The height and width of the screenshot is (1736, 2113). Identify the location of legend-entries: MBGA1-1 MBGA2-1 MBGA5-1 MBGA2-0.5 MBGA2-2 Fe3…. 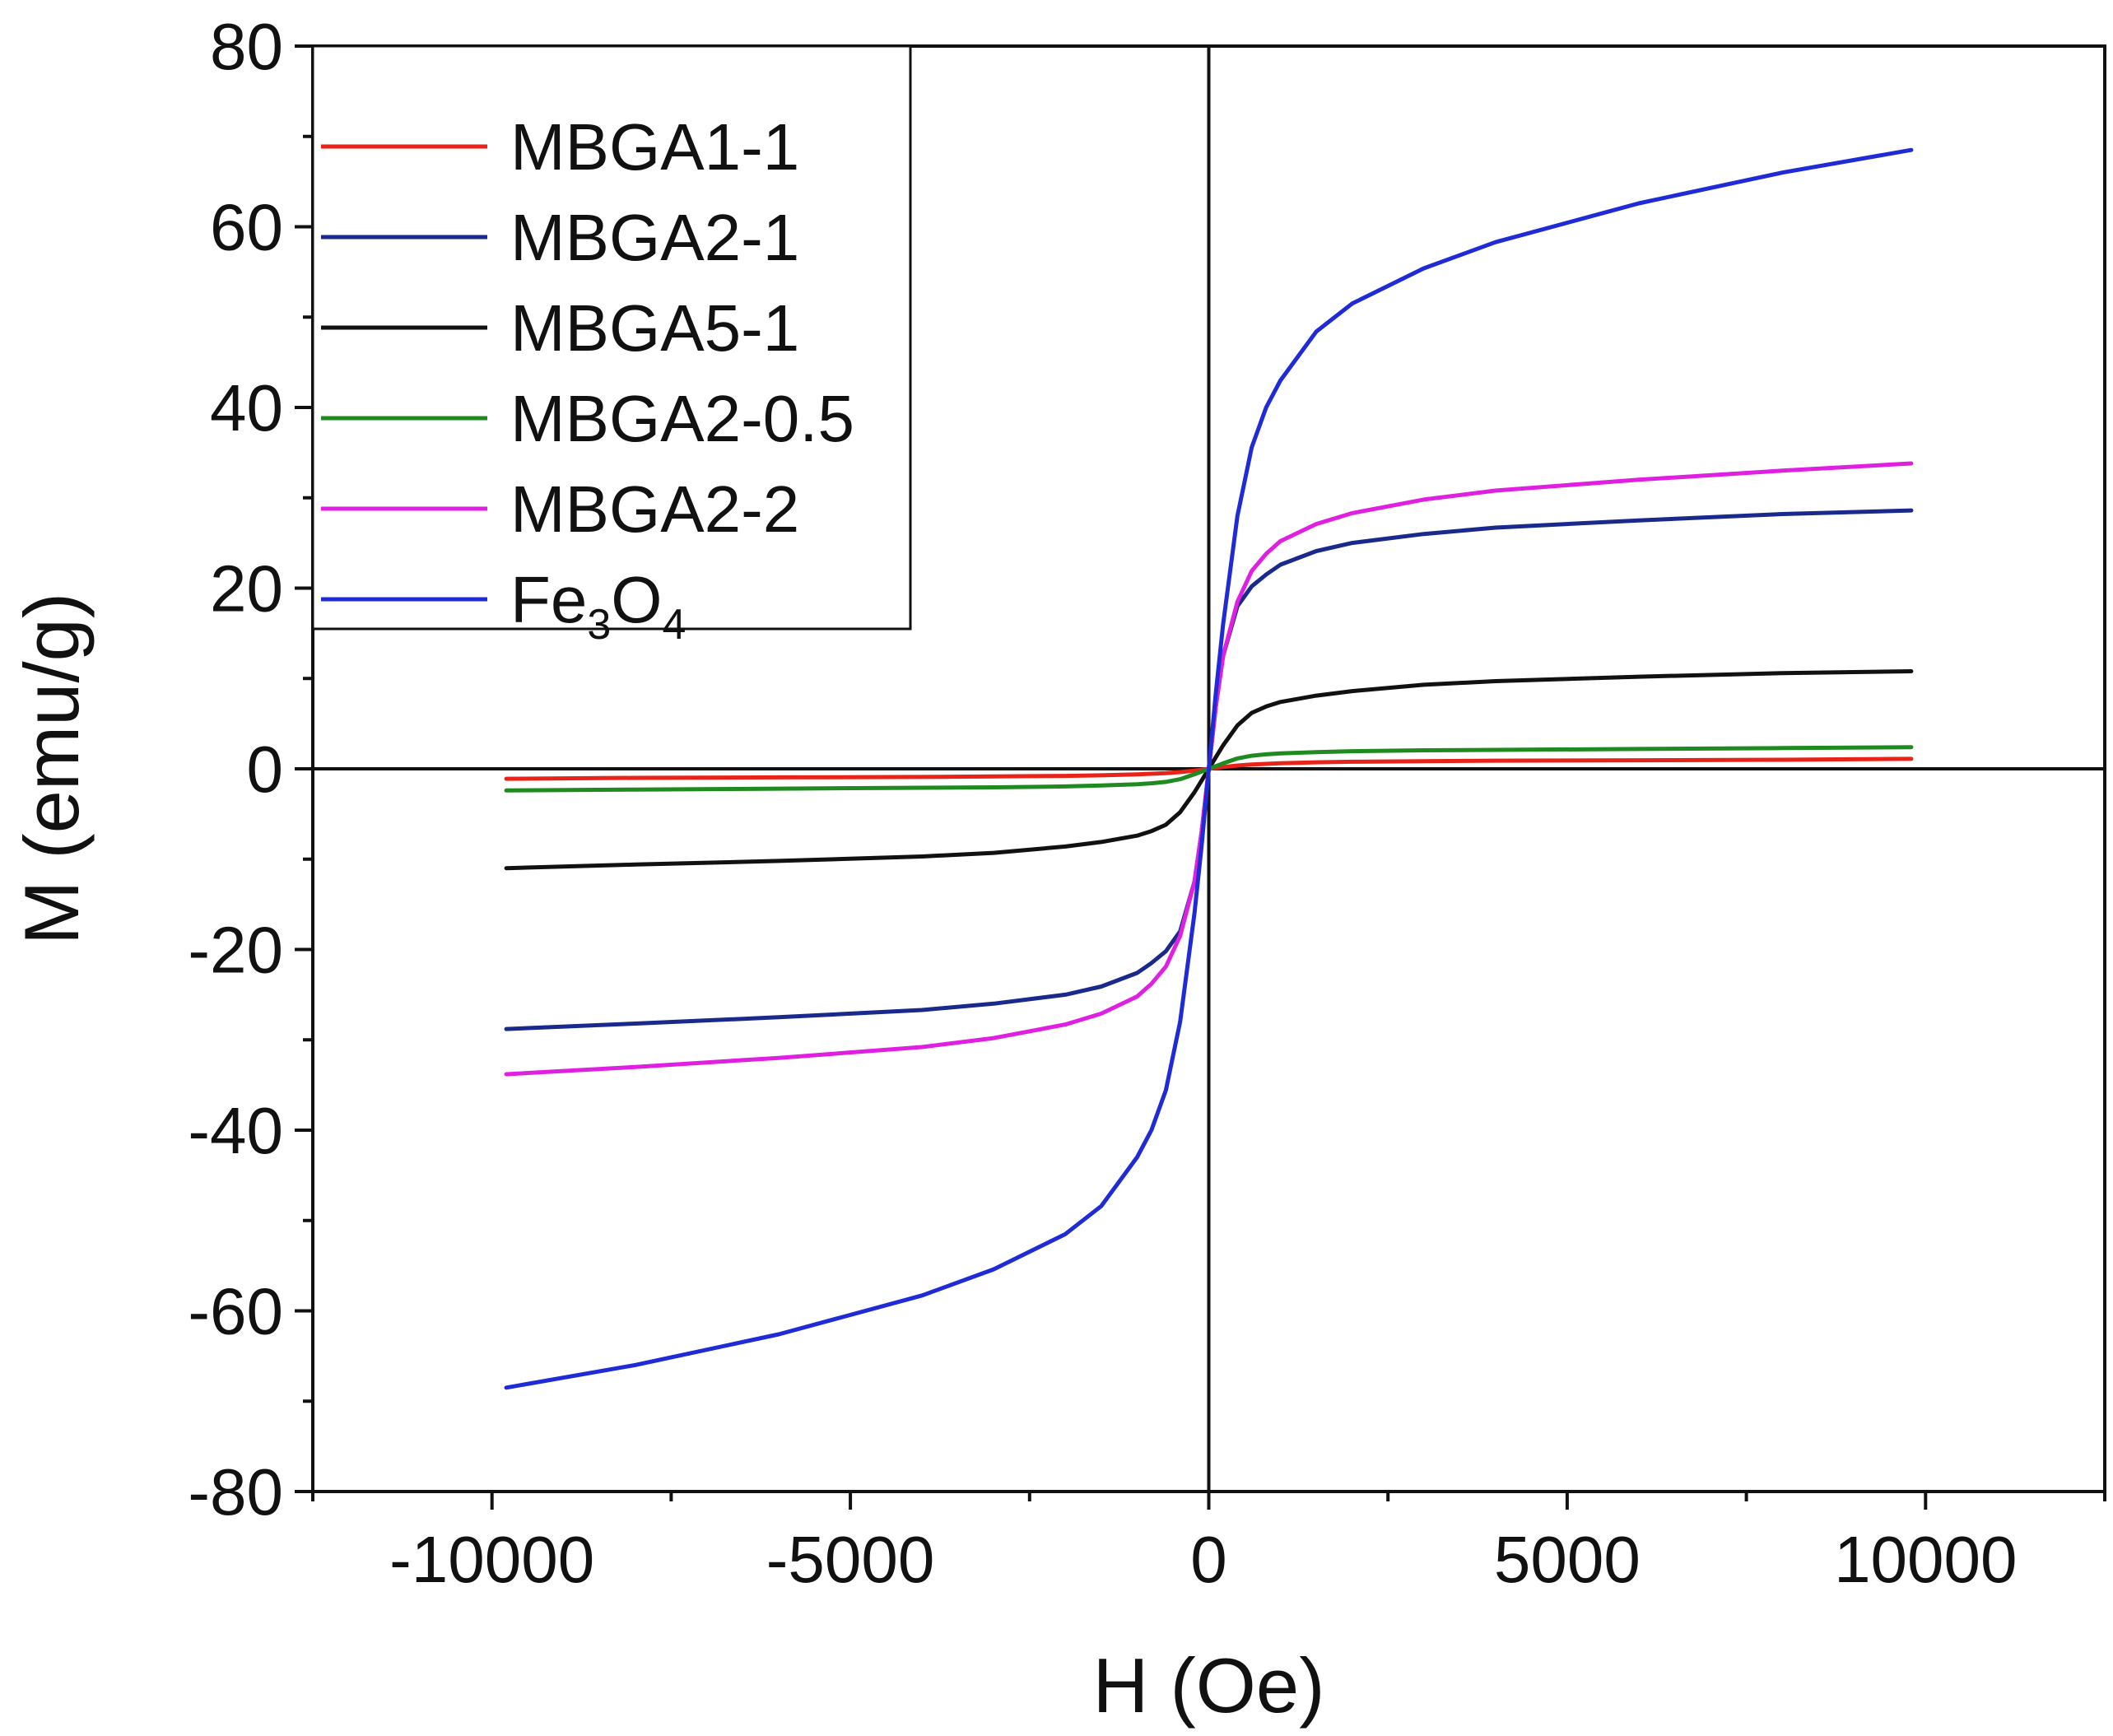
(588, 379).